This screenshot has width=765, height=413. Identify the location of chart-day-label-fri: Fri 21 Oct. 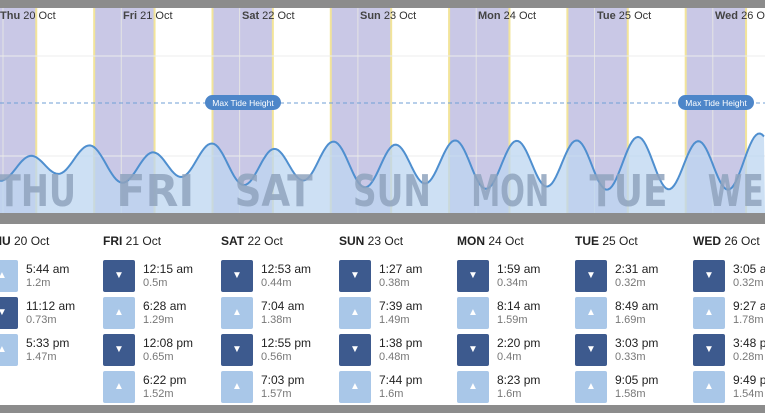
(148, 16).